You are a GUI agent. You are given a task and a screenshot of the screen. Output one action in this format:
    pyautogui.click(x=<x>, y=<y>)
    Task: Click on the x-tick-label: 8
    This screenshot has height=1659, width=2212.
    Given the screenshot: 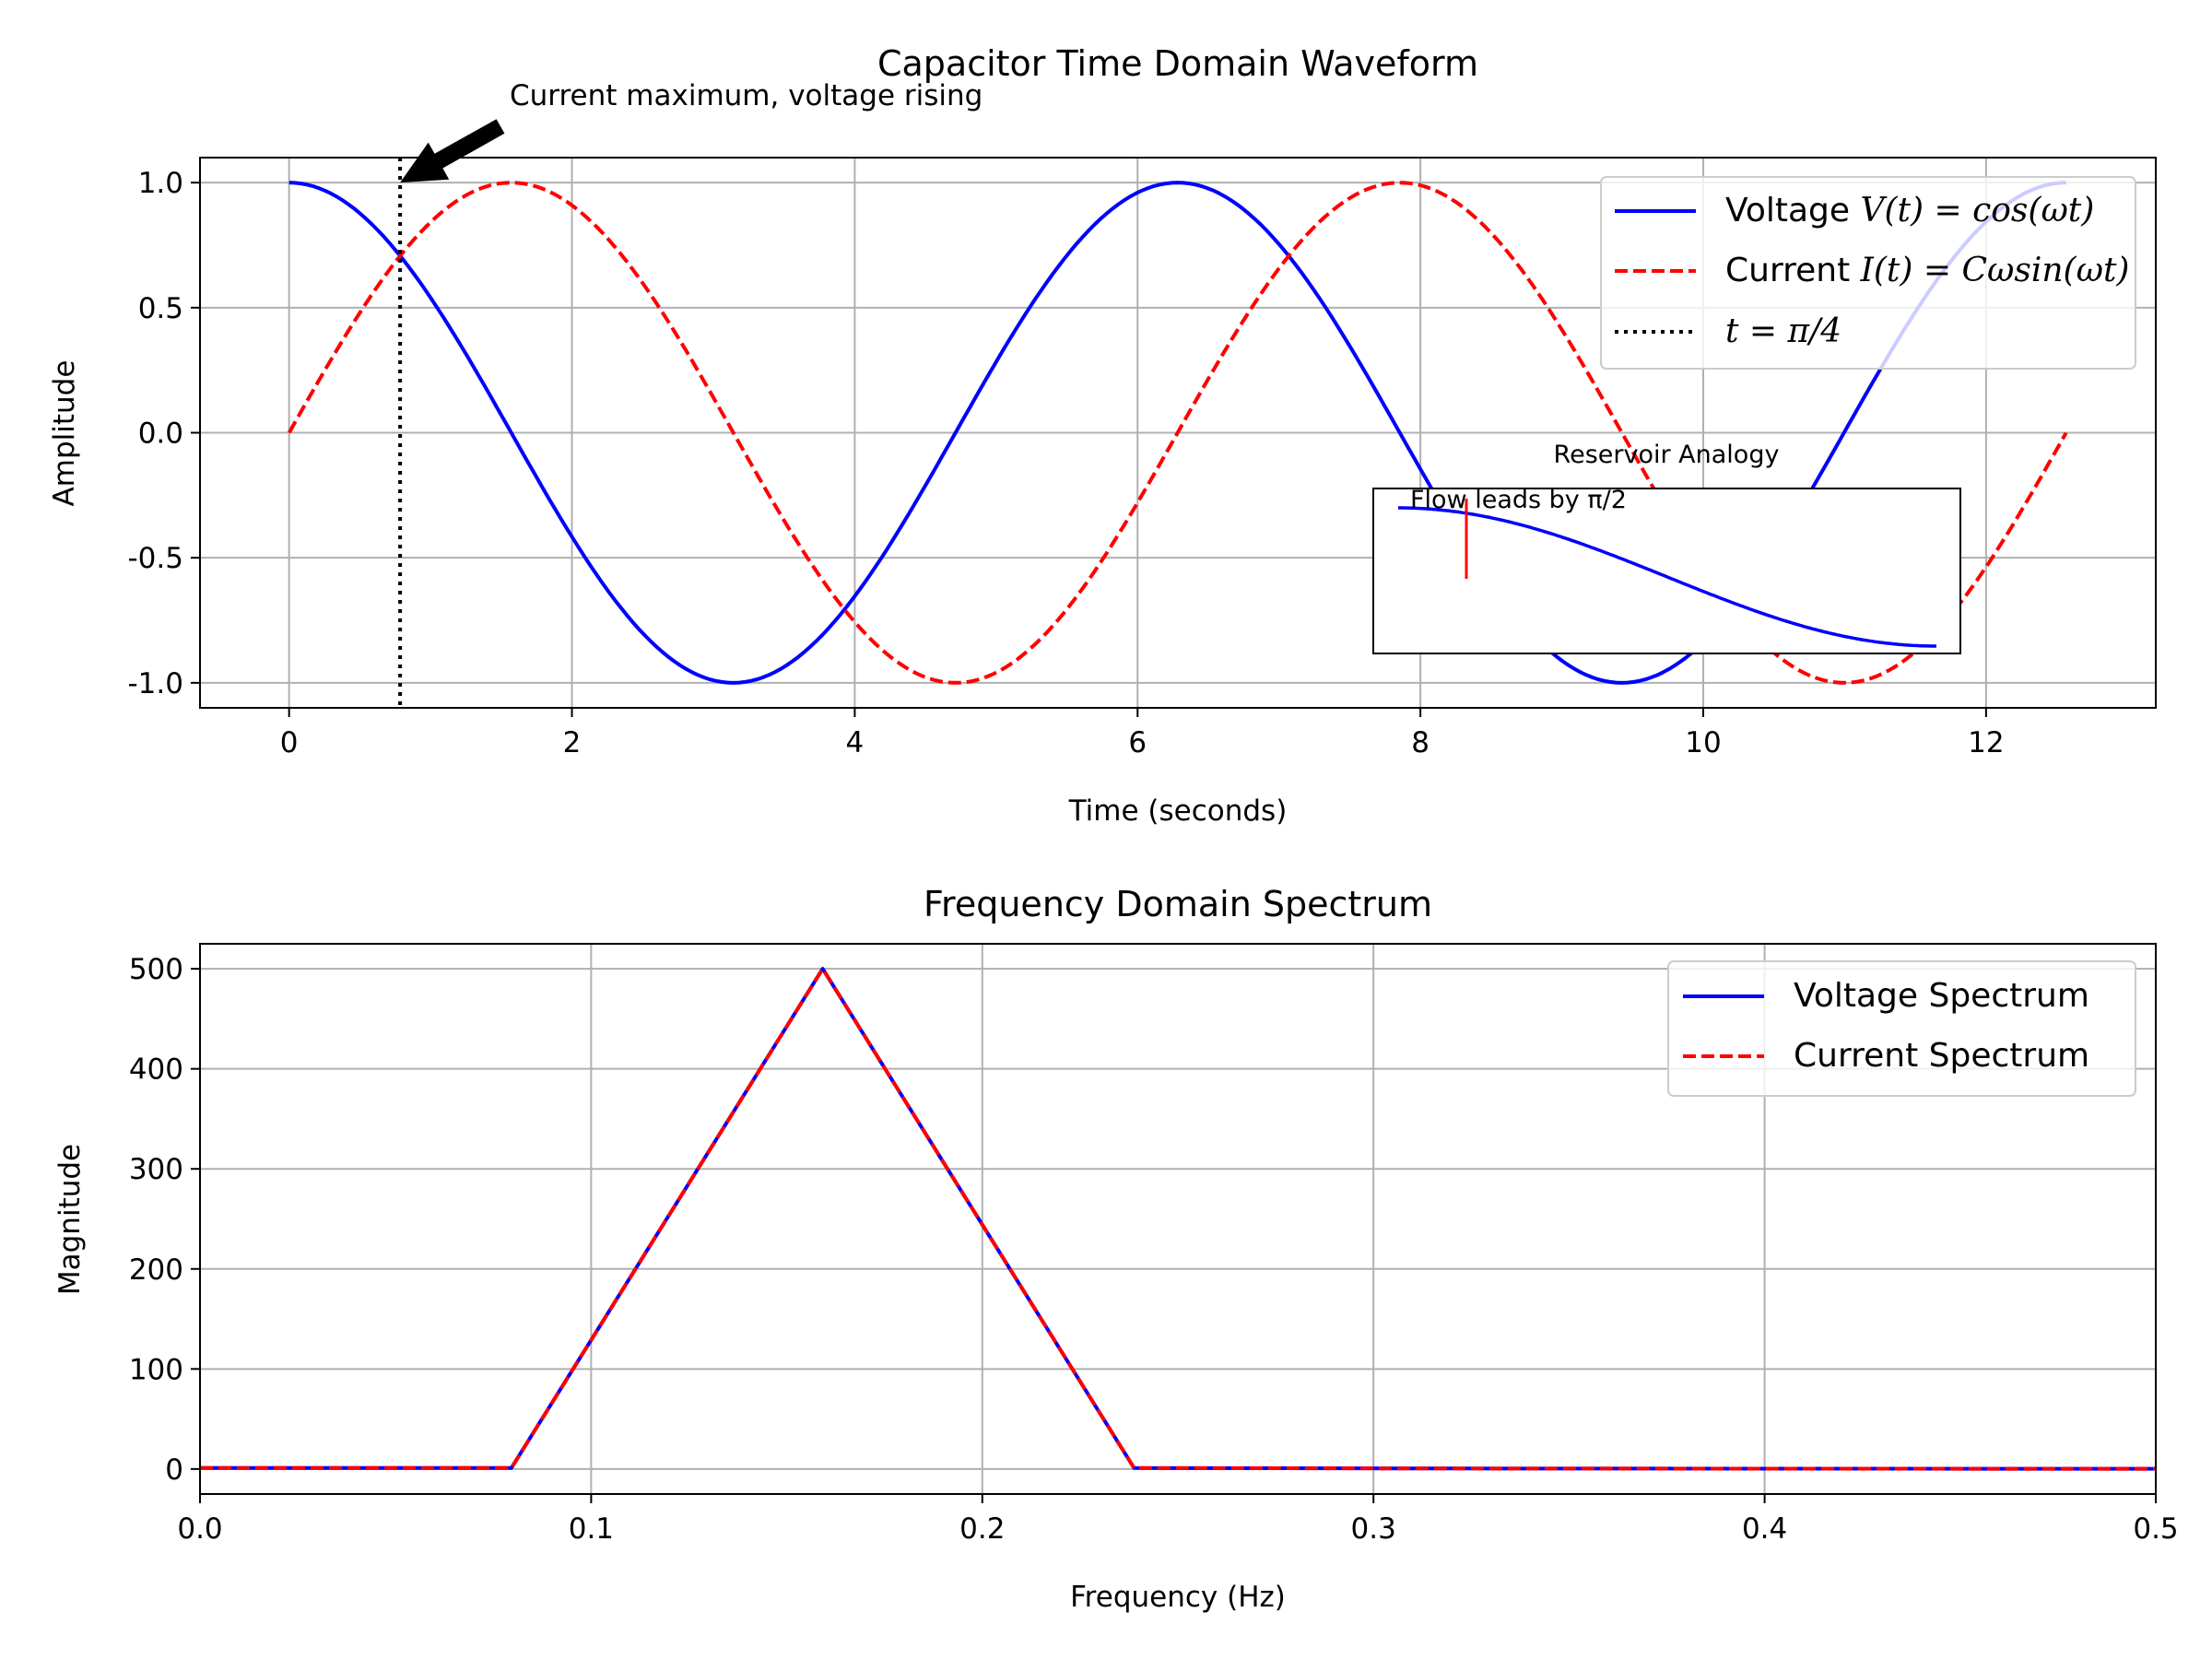 What is the action you would take?
    pyautogui.click(x=1420, y=742)
    